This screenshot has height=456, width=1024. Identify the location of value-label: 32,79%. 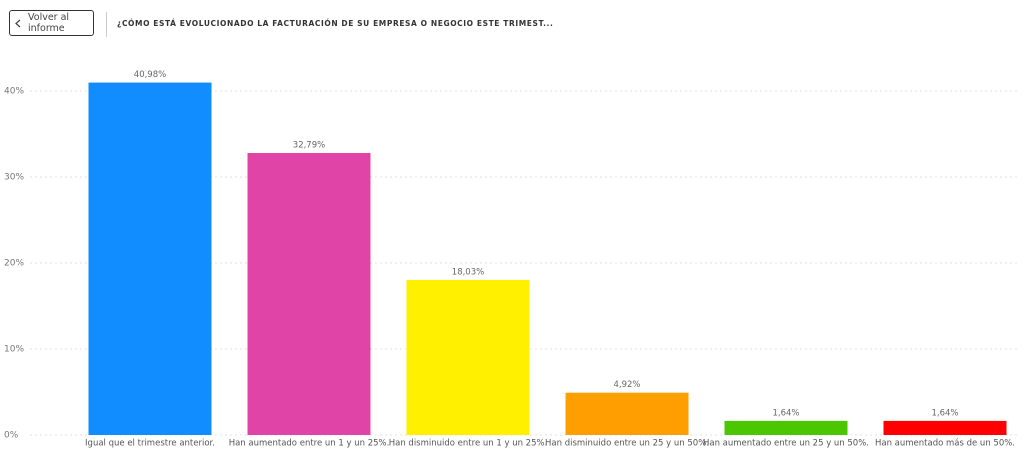
(309, 146).